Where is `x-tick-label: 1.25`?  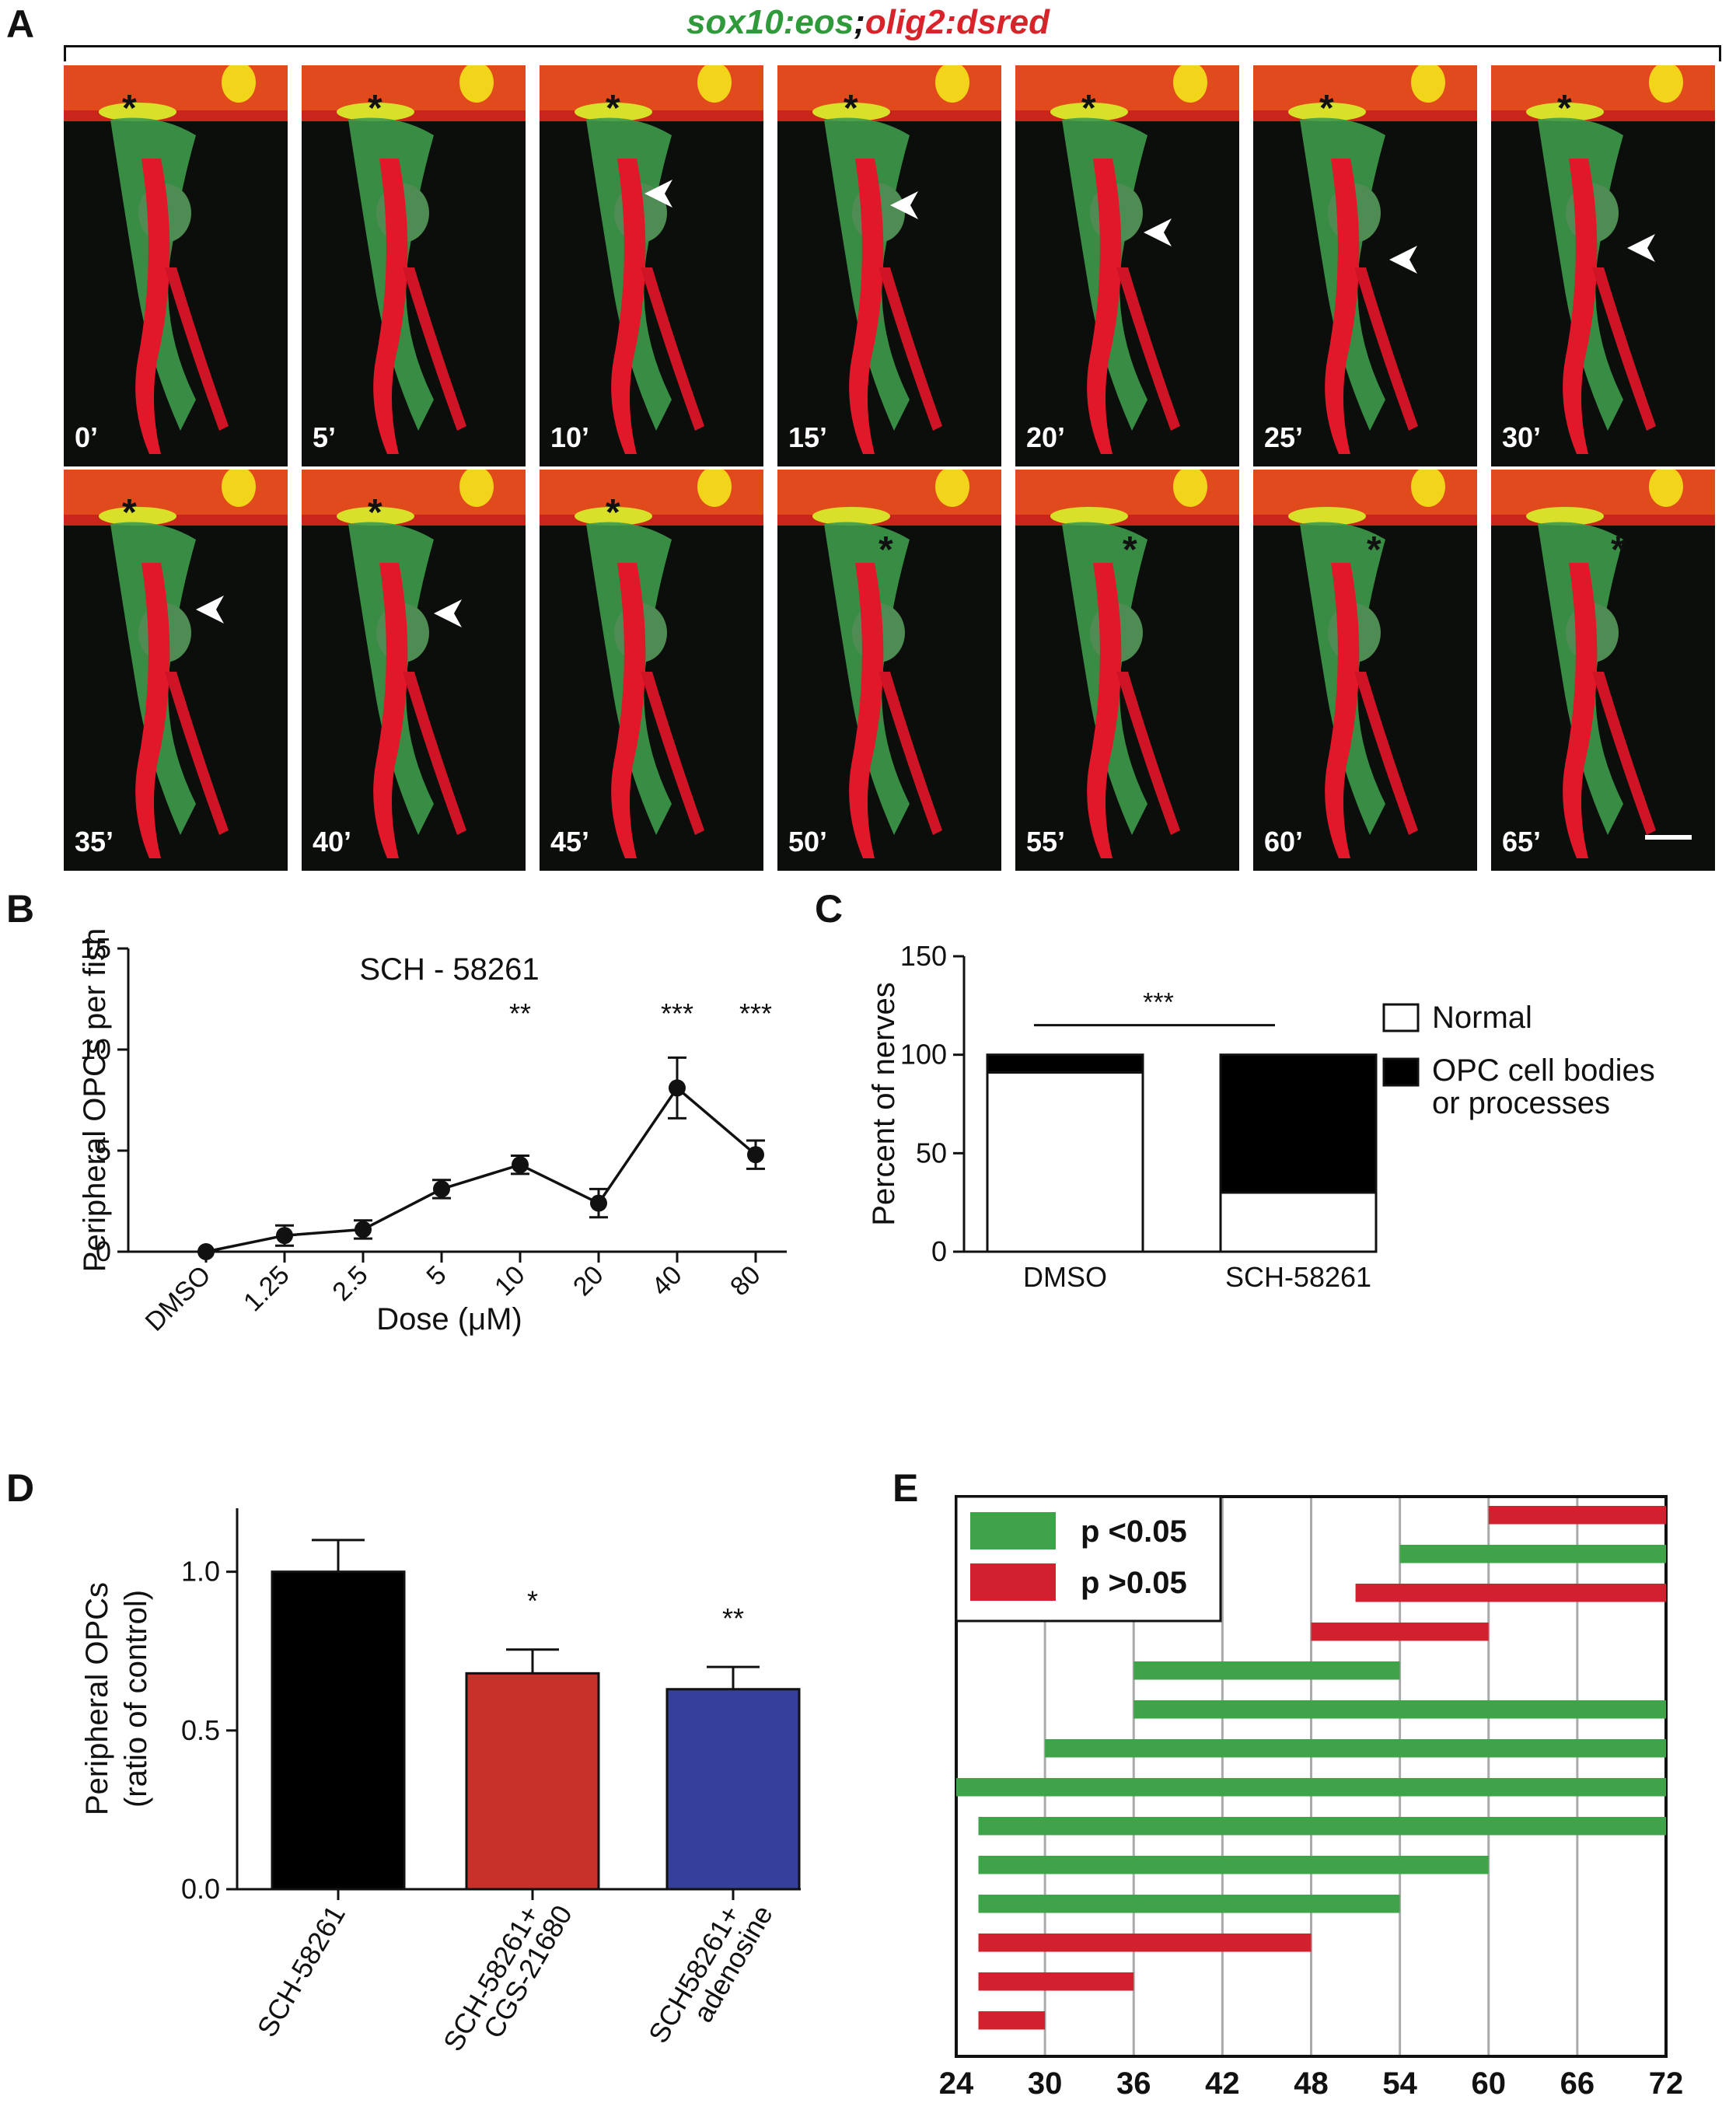
x-tick-label: 1.25 is located at coordinates (266, 1289).